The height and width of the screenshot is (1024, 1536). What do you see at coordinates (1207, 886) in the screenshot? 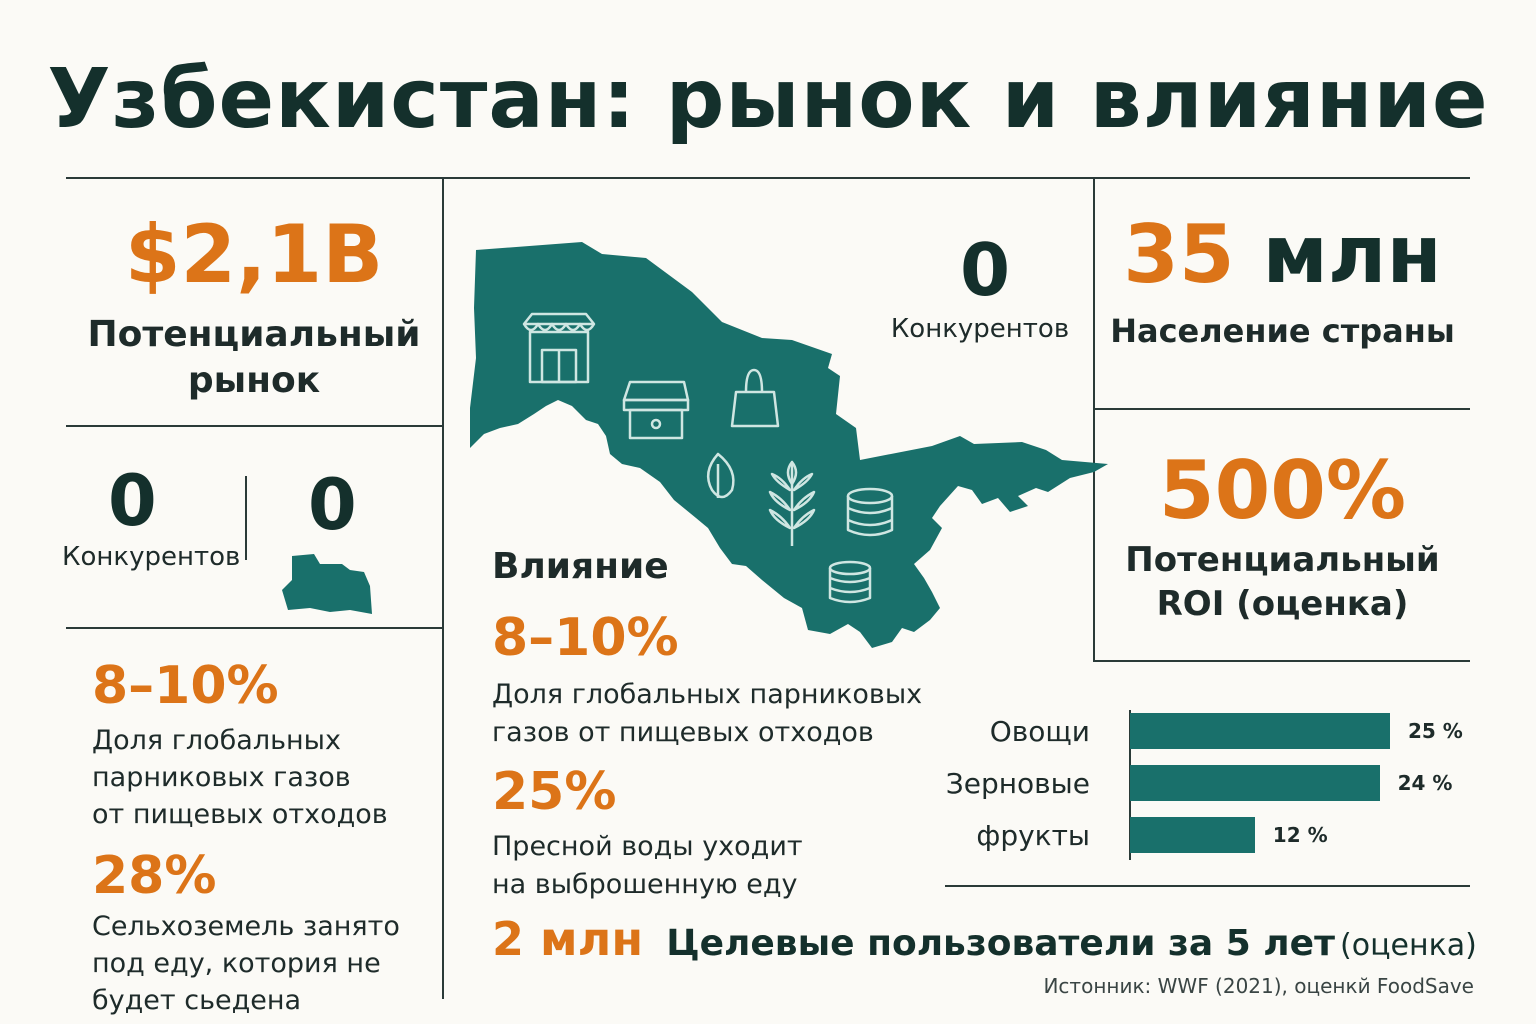
I see `chart-divider` at bounding box center [1207, 886].